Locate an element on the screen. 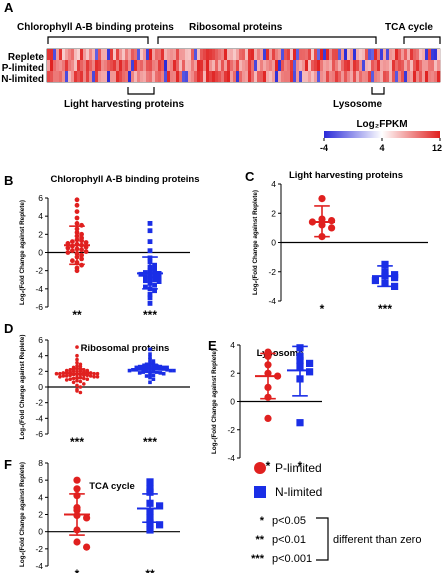  panel-e-ylabel: Log₂(Fold Change against Replete) is located at coordinates (214, 401).